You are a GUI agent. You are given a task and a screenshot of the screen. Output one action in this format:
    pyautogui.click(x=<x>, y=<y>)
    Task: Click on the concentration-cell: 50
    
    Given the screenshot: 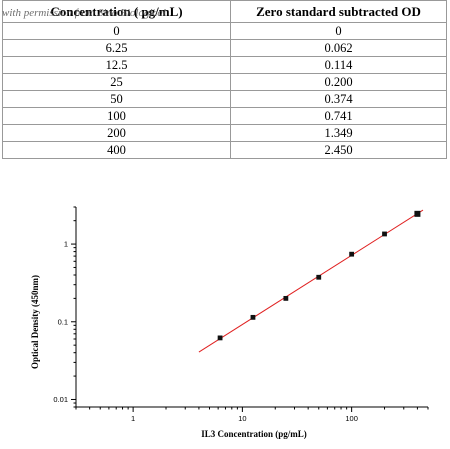 What is the action you would take?
    pyautogui.click(x=116, y=99)
    